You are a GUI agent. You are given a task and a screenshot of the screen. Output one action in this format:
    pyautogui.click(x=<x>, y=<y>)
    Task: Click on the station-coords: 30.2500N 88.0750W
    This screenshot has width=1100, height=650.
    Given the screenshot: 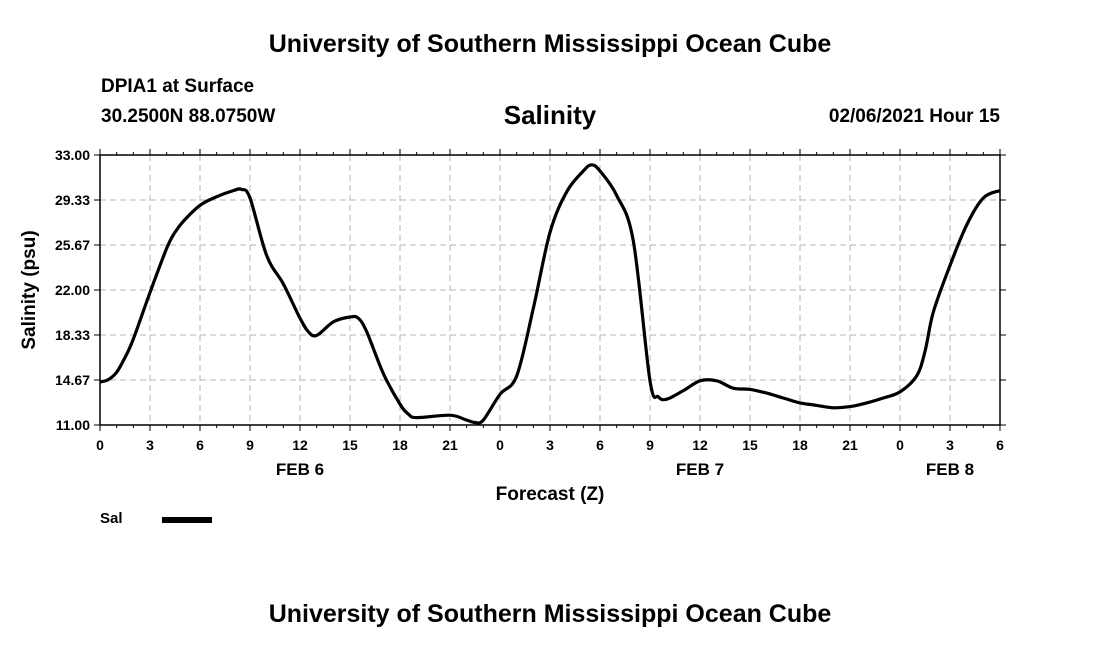 What is the action you would take?
    pyautogui.click(x=188, y=116)
    